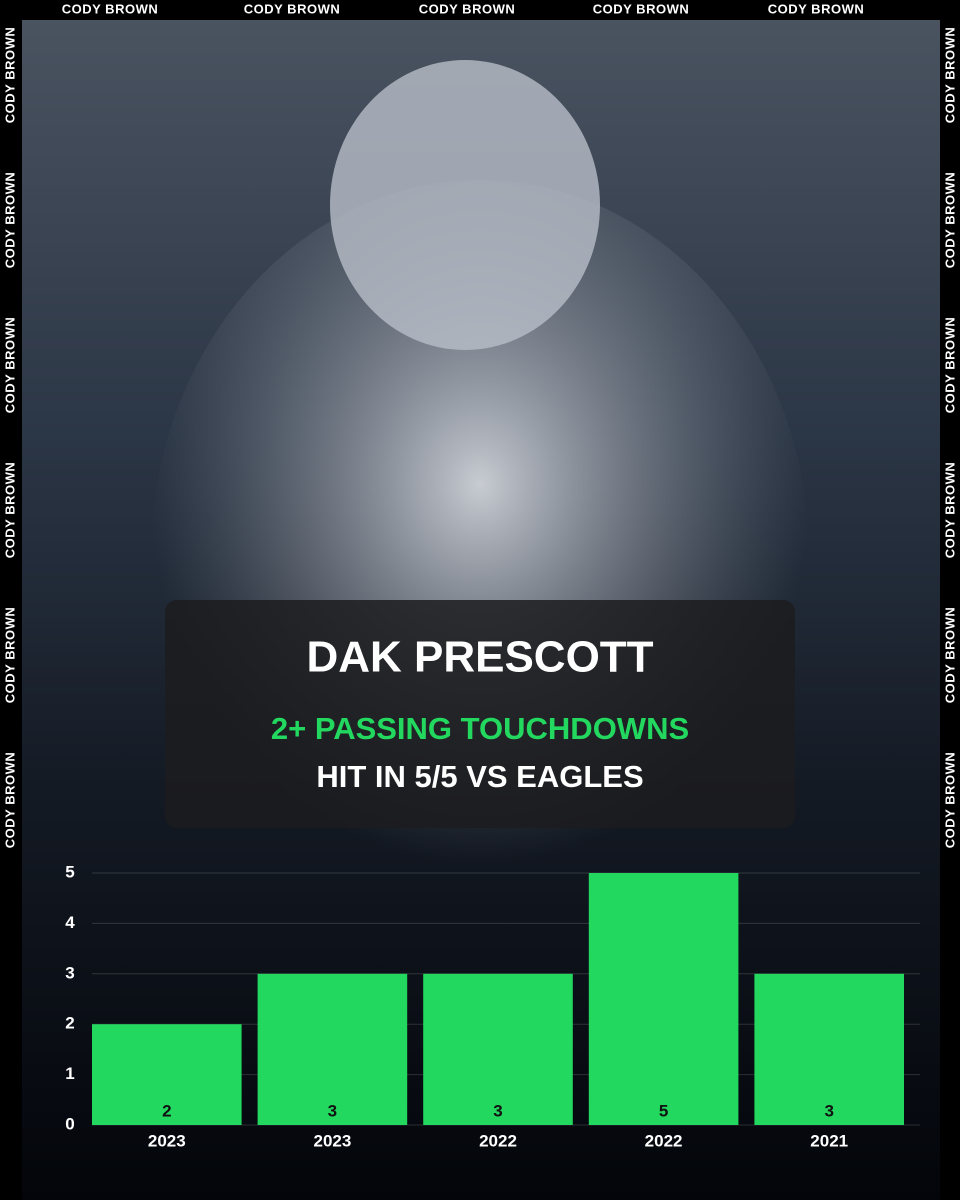 This screenshot has height=1200, width=960. I want to click on helmet, so click(465, 205).